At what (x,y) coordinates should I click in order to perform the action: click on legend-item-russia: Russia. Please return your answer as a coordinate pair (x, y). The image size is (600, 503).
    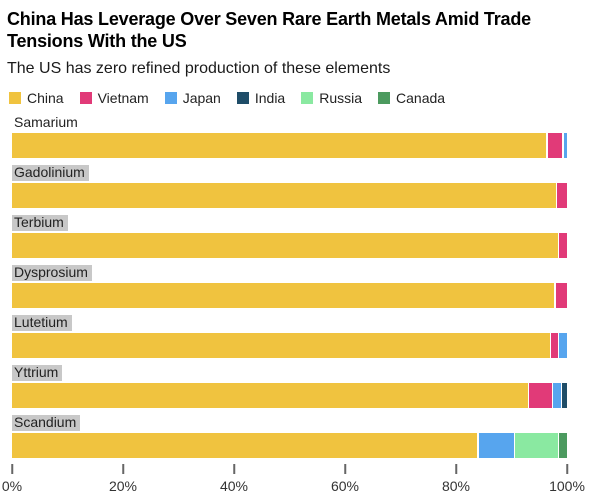
    Looking at the image, I should click on (331, 98).